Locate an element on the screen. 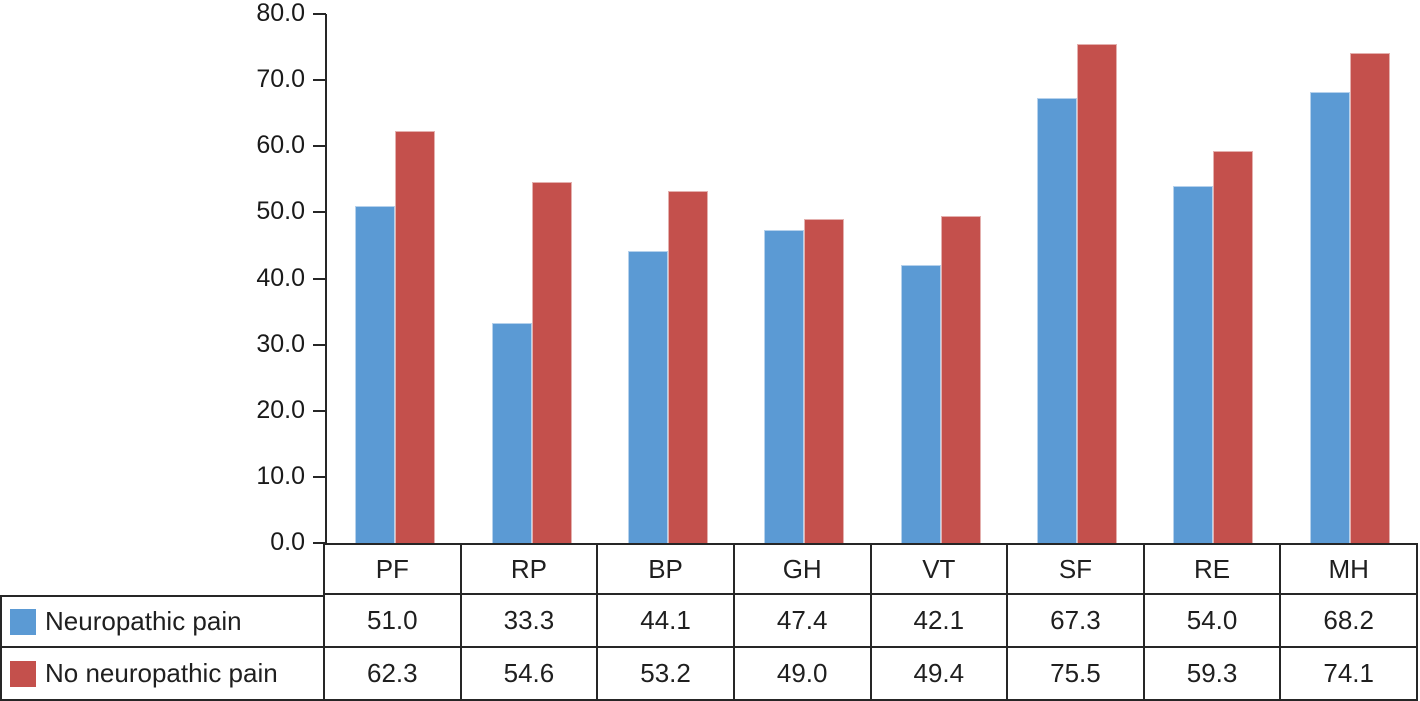 This screenshot has height=701, width=1420. y-axis-tick-label: 80.0 is located at coordinates (280, 13).